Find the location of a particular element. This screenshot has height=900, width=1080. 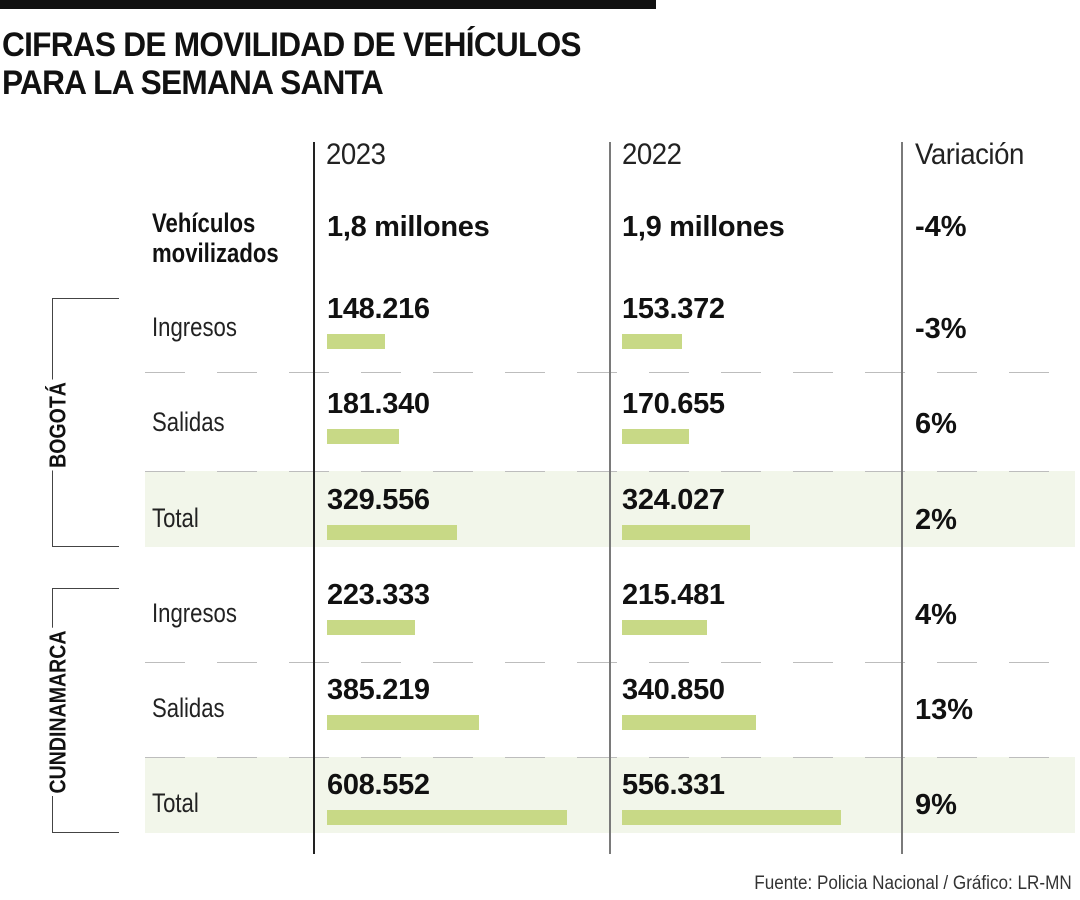

cundinamarca-salidas-label: Salidas is located at coordinates (188, 708).